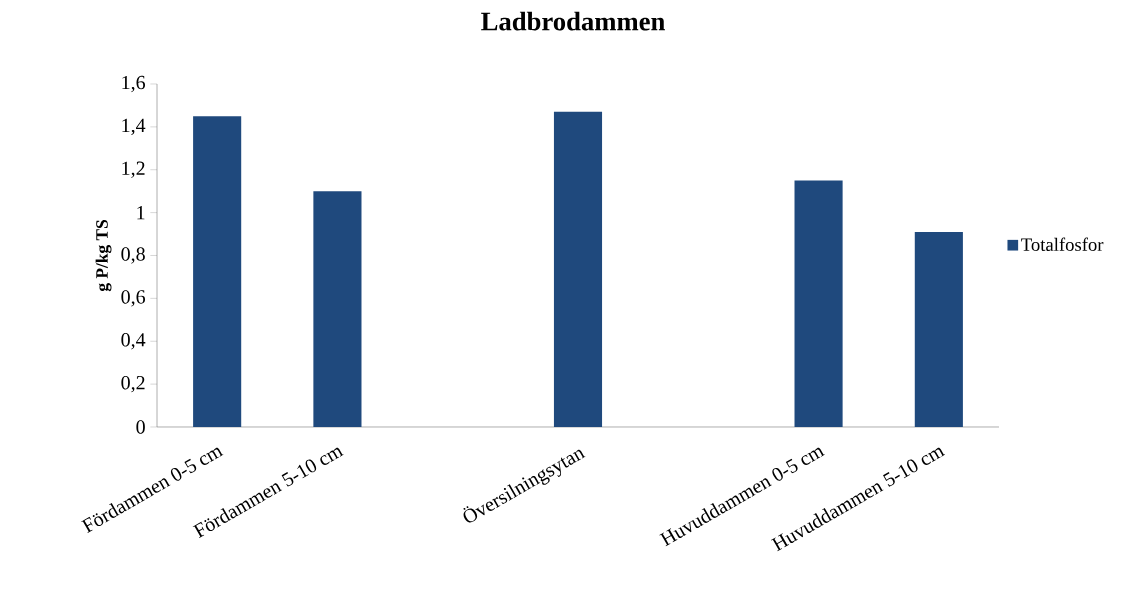 The width and height of the screenshot is (1146, 603). What do you see at coordinates (133, 169) in the screenshot?
I see `y-tick-label: 1,2` at bounding box center [133, 169].